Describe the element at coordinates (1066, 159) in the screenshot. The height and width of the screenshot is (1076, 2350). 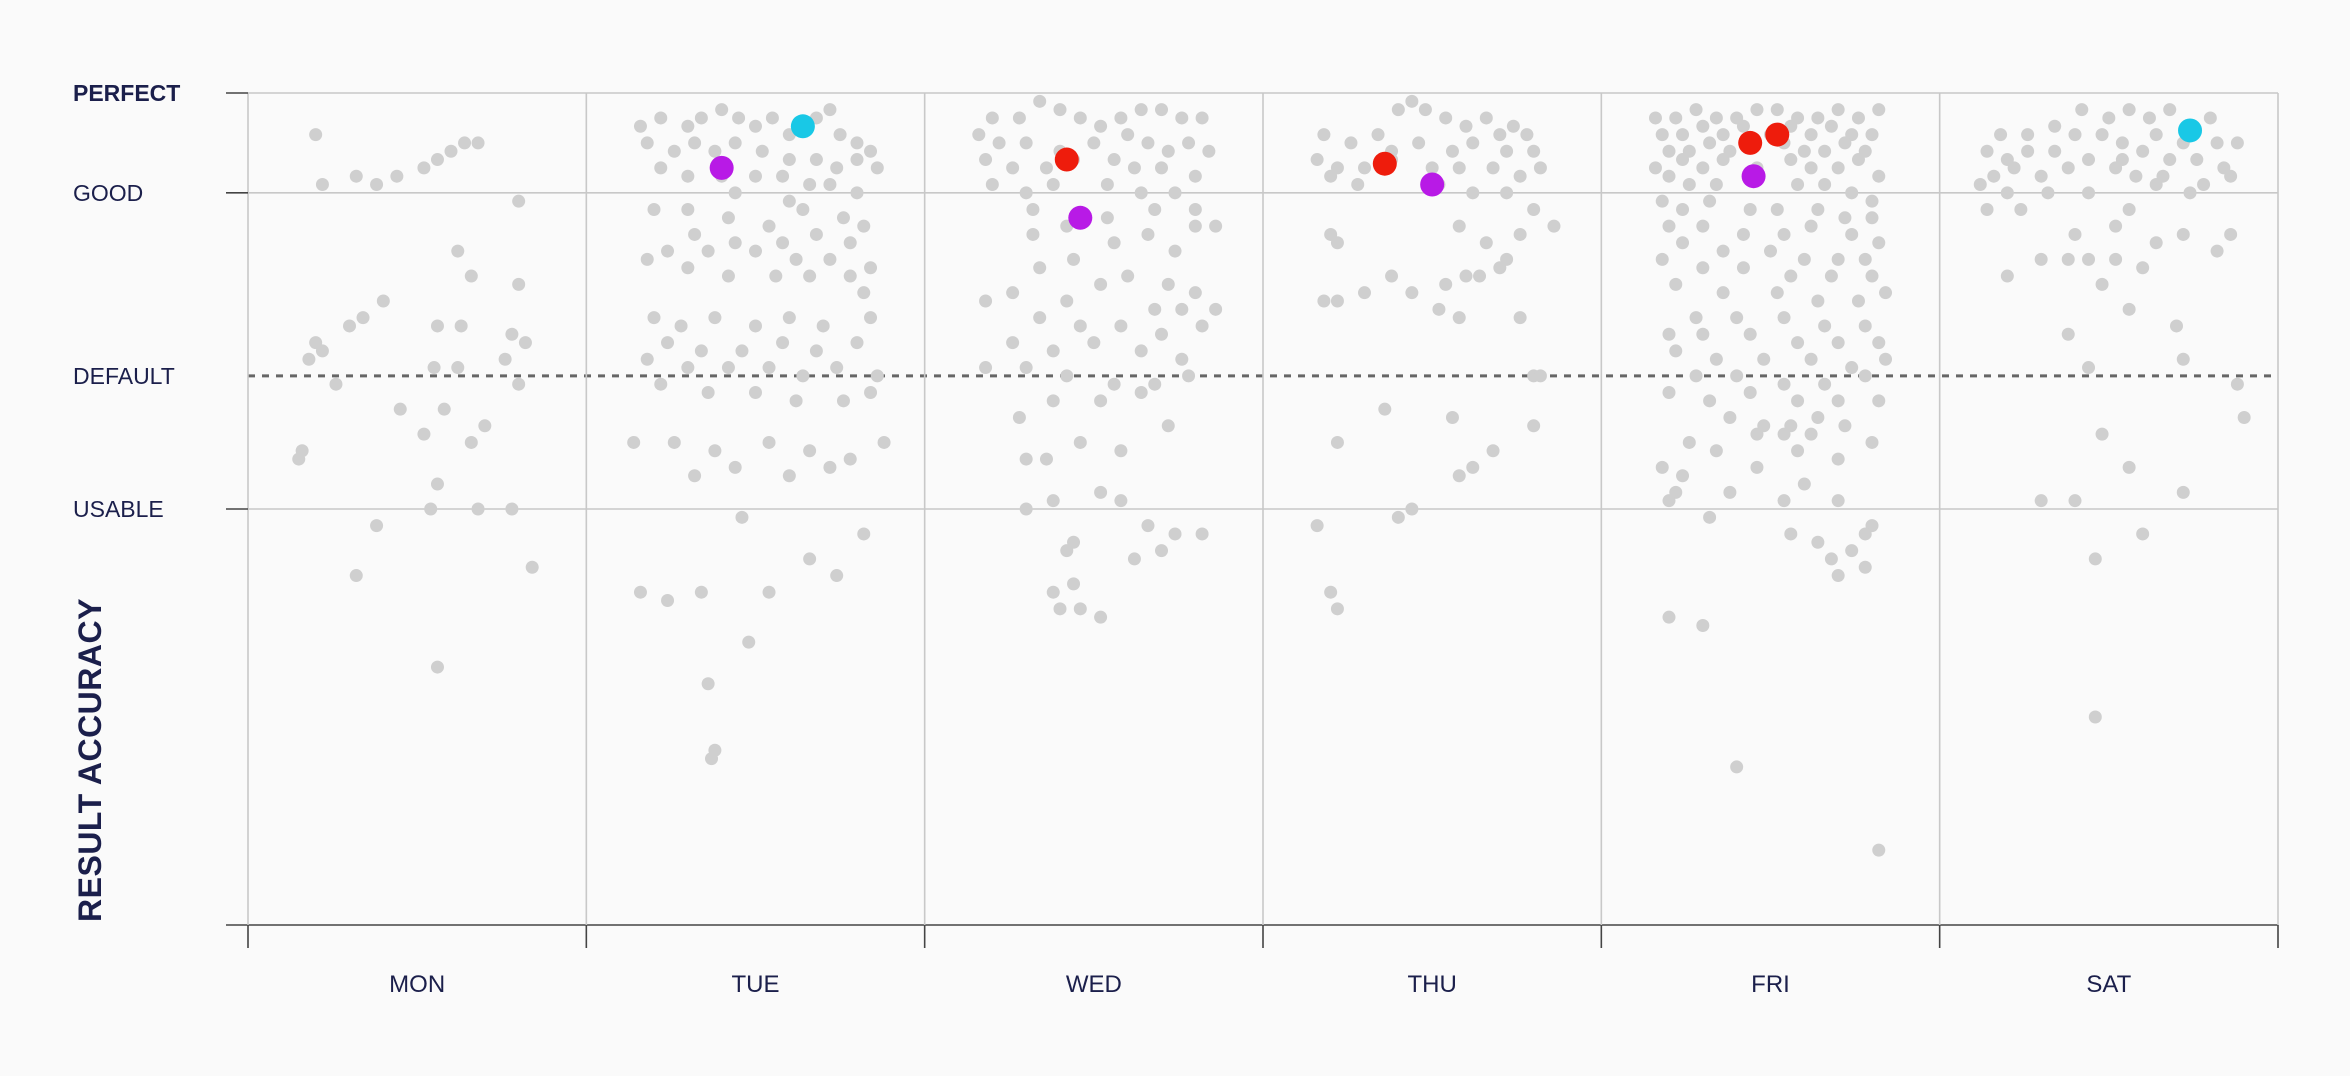
I see `highlight-point-red` at that location.